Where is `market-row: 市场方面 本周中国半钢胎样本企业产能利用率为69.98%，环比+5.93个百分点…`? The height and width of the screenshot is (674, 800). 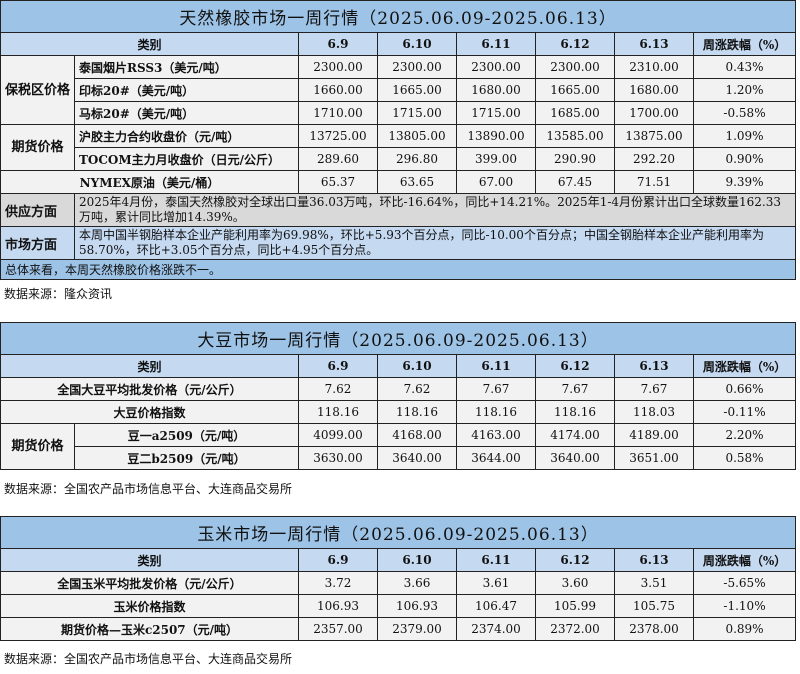 market-row: 市场方面 本周中国半钢胎样本企业产能利用率为69.98%，环比+5.93个百分点… is located at coordinates (398, 243).